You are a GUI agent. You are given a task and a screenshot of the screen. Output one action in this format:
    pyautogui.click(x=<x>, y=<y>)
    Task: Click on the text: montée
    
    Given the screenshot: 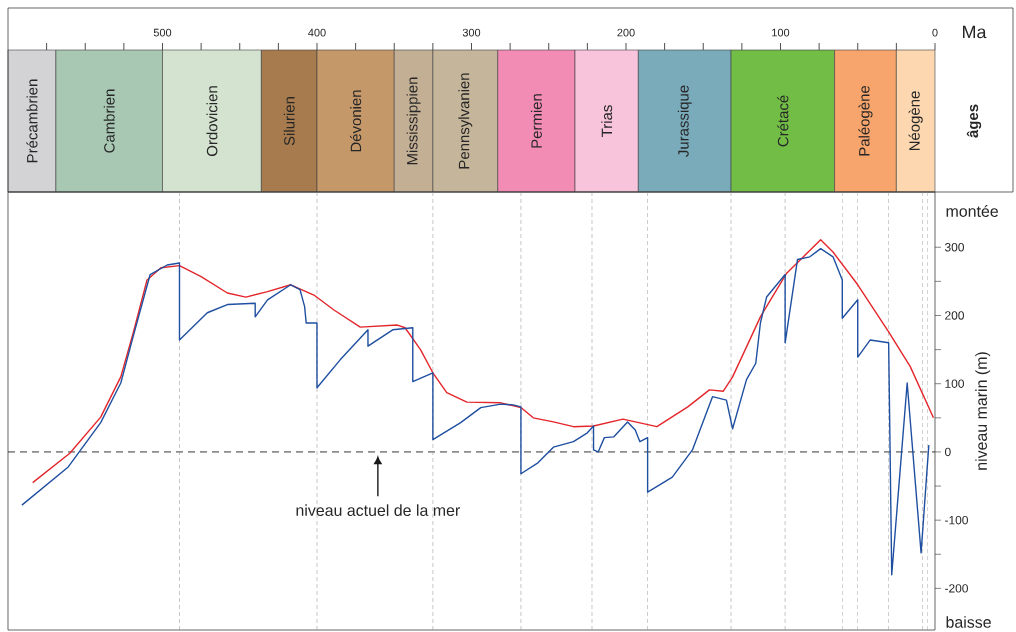 What is the action you would take?
    pyautogui.click(x=972, y=211)
    